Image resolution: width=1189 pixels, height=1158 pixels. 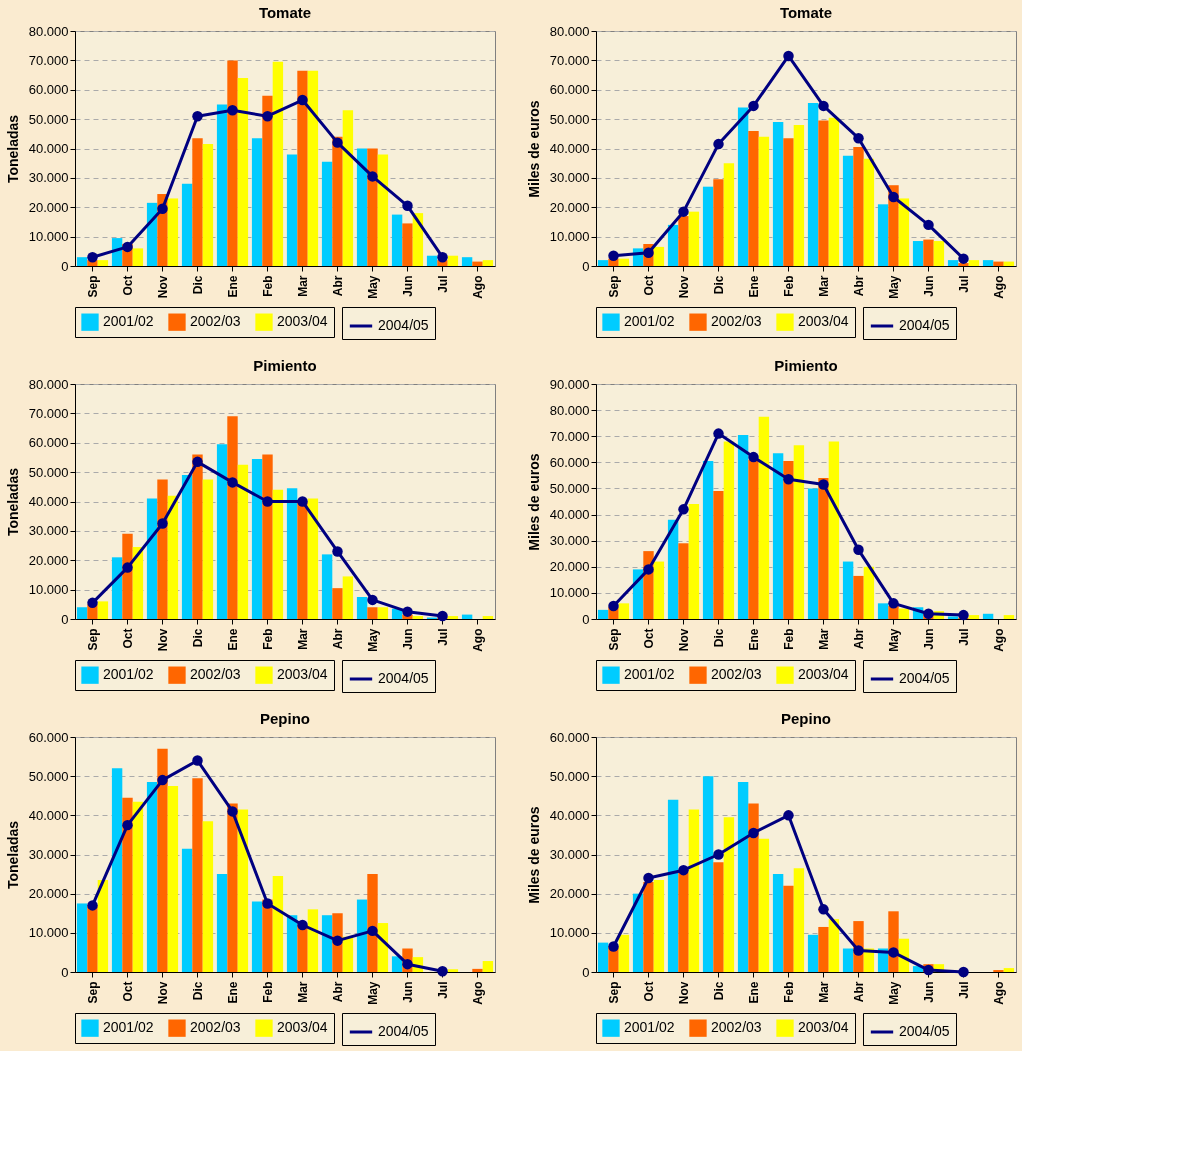 What do you see at coordinates (407, 992) in the screenshot?
I see `x-tick-label: Jun` at bounding box center [407, 992].